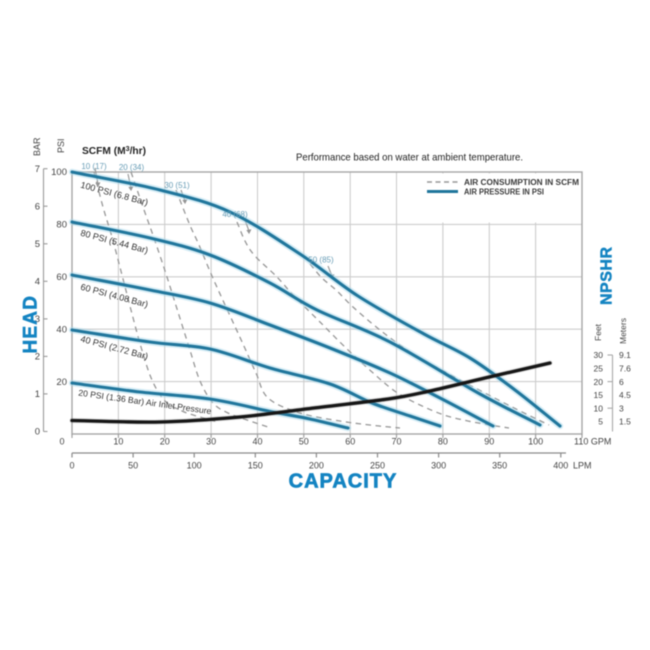 This screenshot has width=650, height=650. Describe the element at coordinates (94, 166) in the screenshot. I see `svg-text: 10 (17)` at that location.